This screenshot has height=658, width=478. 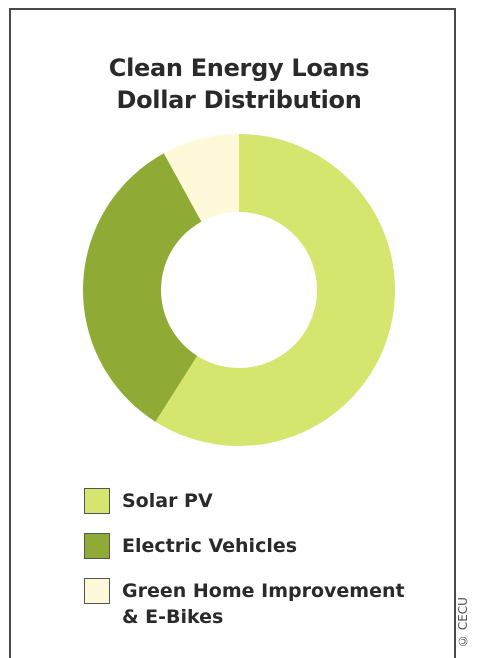 I want to click on chart-title: Clean Energy Loans Dollar Distribution, so click(x=239, y=84).